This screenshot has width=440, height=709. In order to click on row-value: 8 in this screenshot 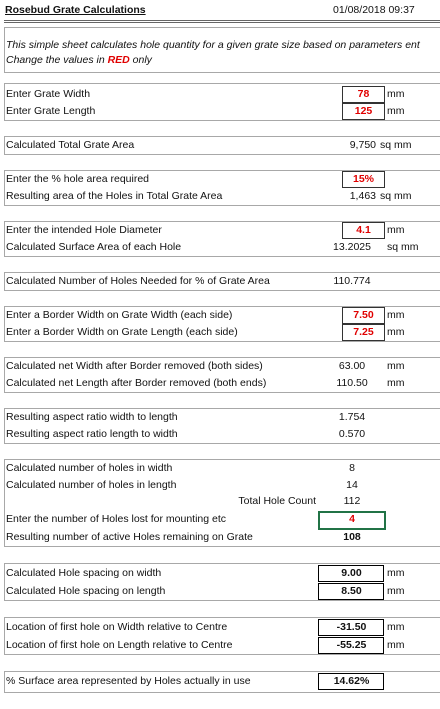, I will do `click(352, 468)`.